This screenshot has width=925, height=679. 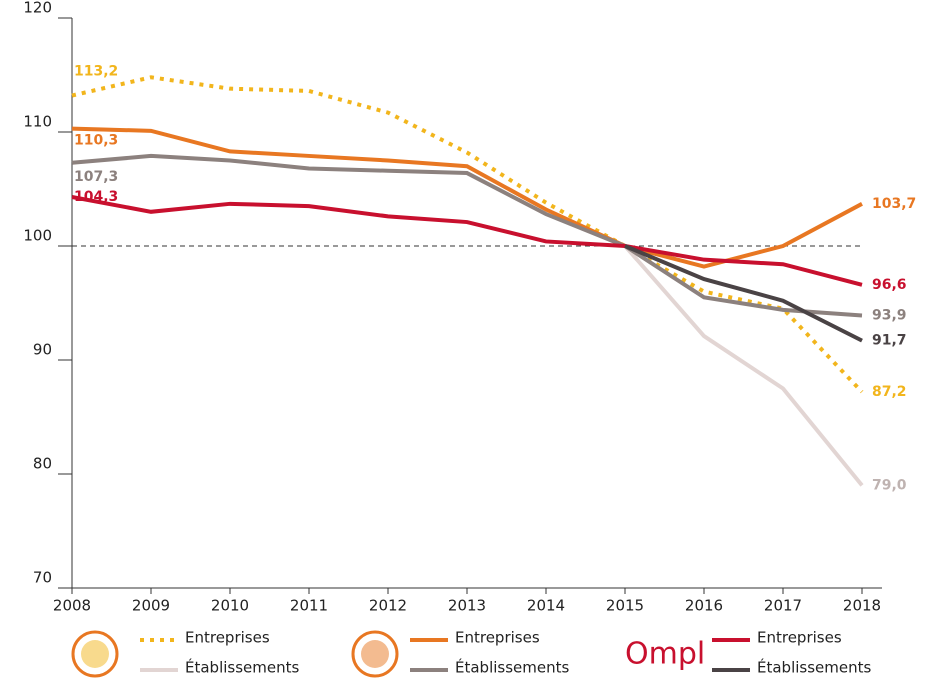 What do you see at coordinates (889, 392) in the screenshot?
I see `value-label: 87,2` at bounding box center [889, 392].